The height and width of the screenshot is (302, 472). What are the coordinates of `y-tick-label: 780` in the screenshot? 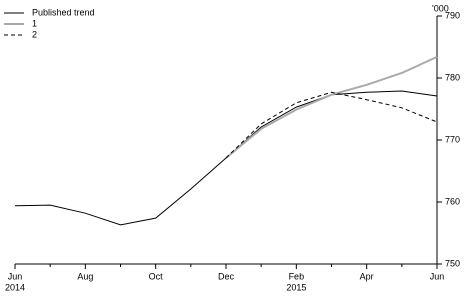 It's located at (452, 77).